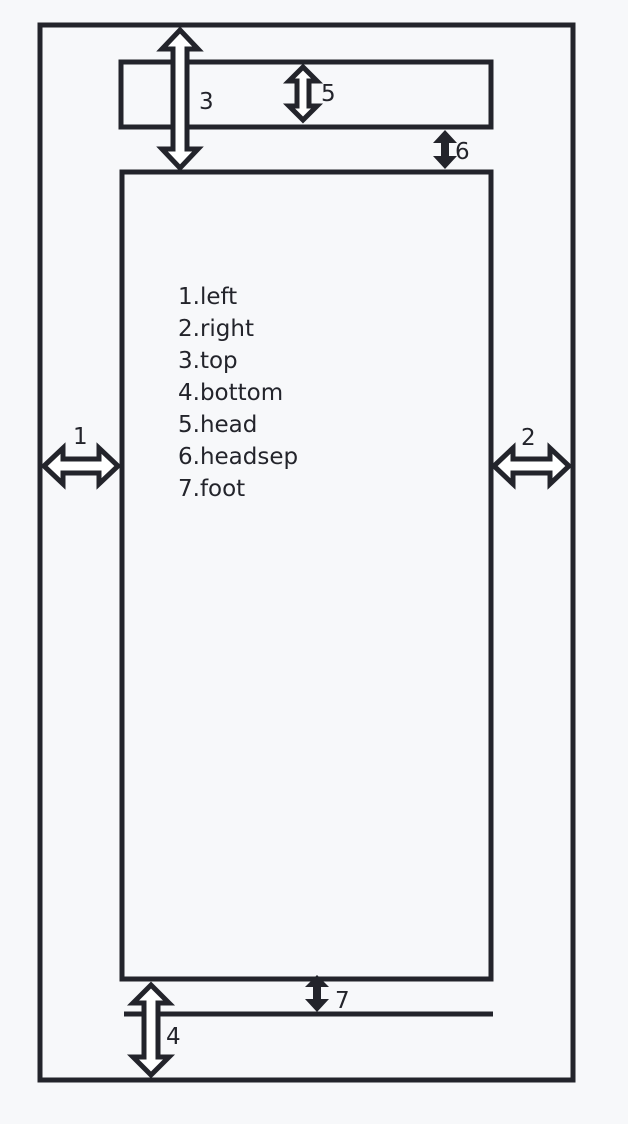  What do you see at coordinates (208, 297) in the screenshot?
I see `legend-item-left: 1.left` at bounding box center [208, 297].